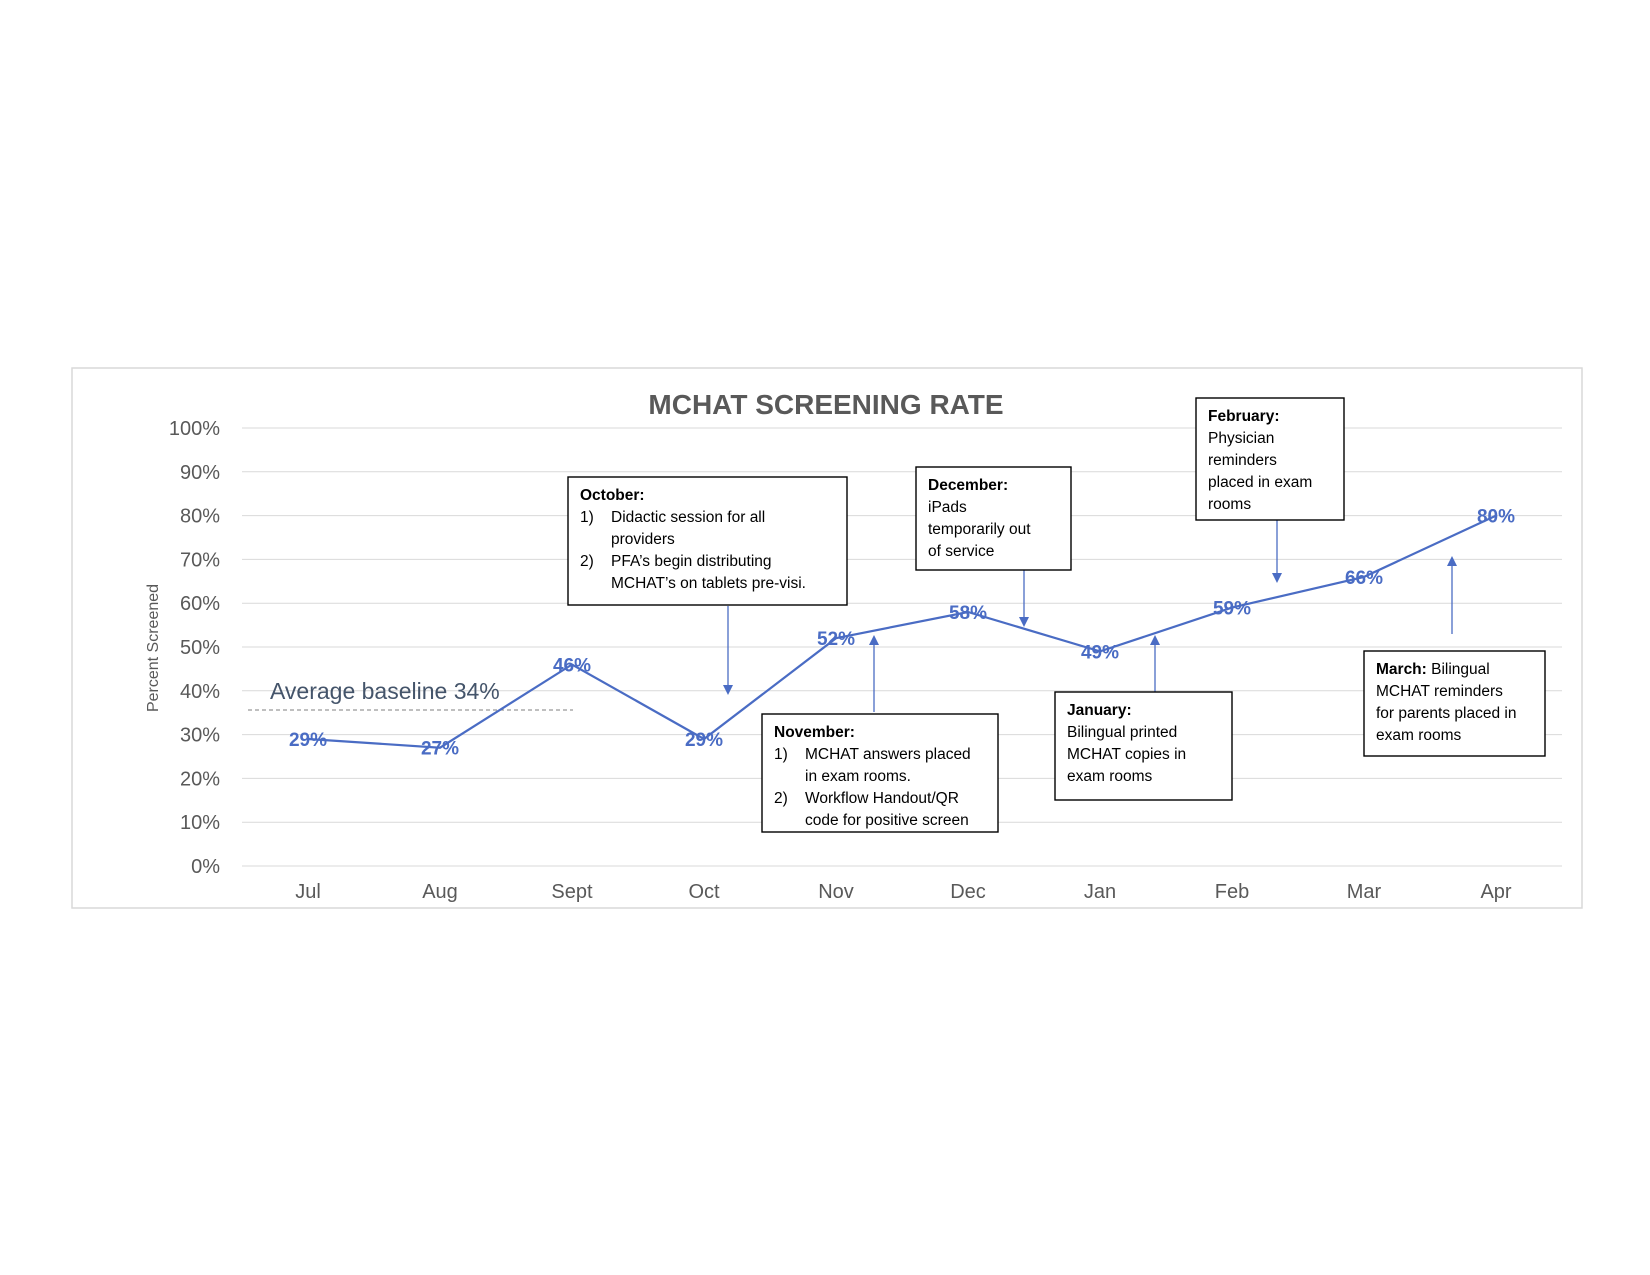 This screenshot has height=1275, width=1650. Describe the element at coordinates (200, 692) in the screenshot. I see `y-tick-label: 40%` at that location.